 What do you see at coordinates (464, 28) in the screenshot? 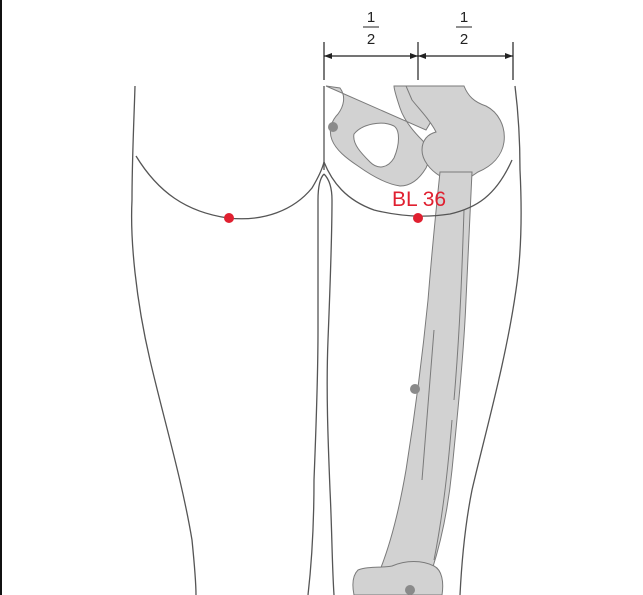
I see `right-fraction: 1 2` at bounding box center [464, 28].